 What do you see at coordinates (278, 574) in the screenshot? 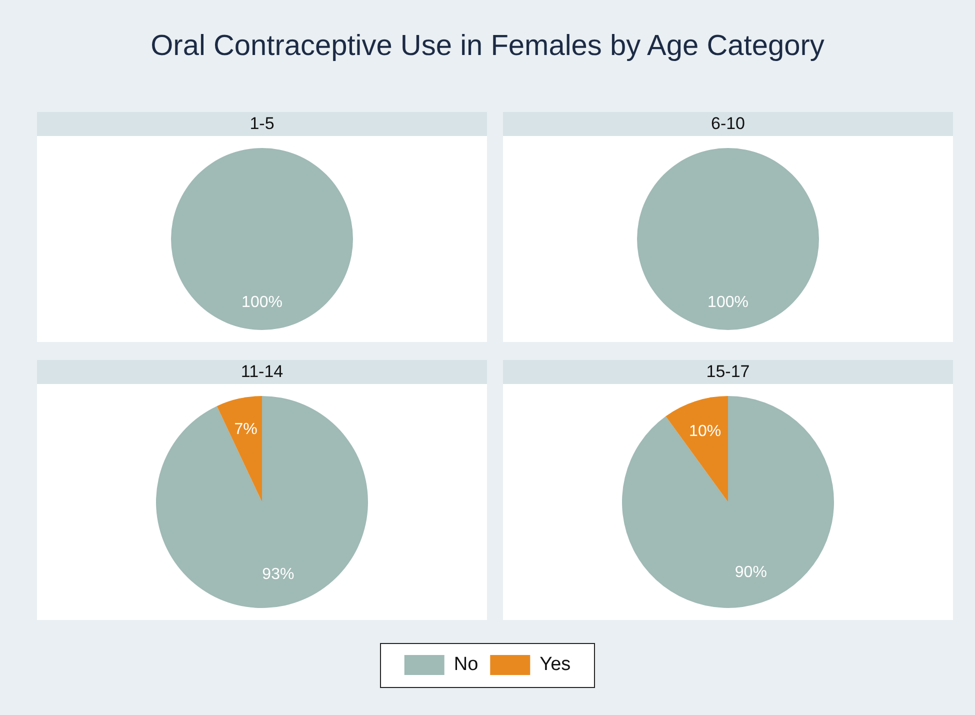
I see `data-label: 93%` at bounding box center [278, 574].